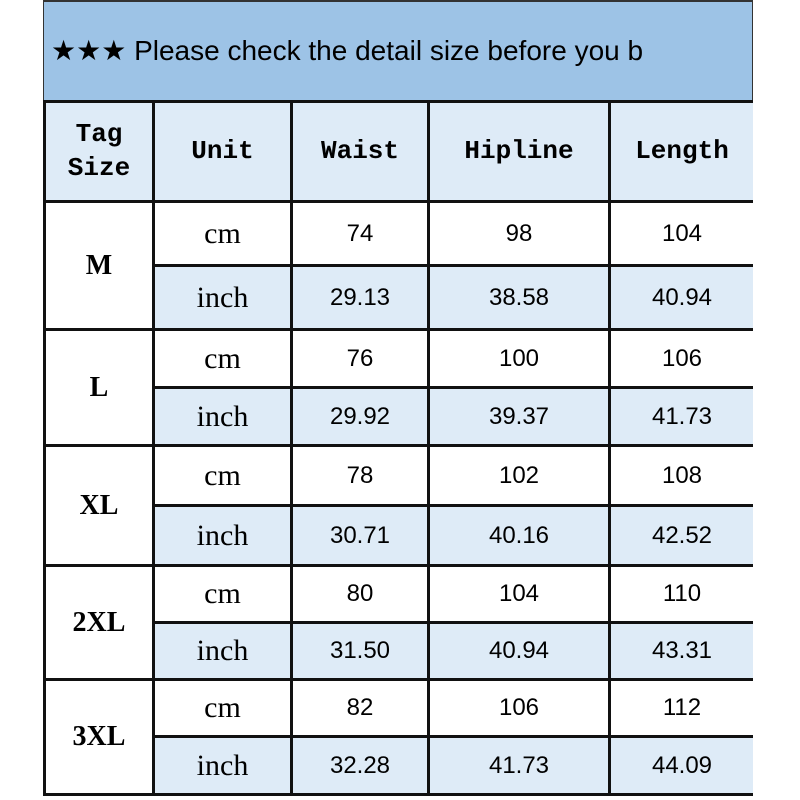 The width and height of the screenshot is (800, 800). Describe the element at coordinates (99, 505) in the screenshot. I see `tag-size-cell: XL` at that location.